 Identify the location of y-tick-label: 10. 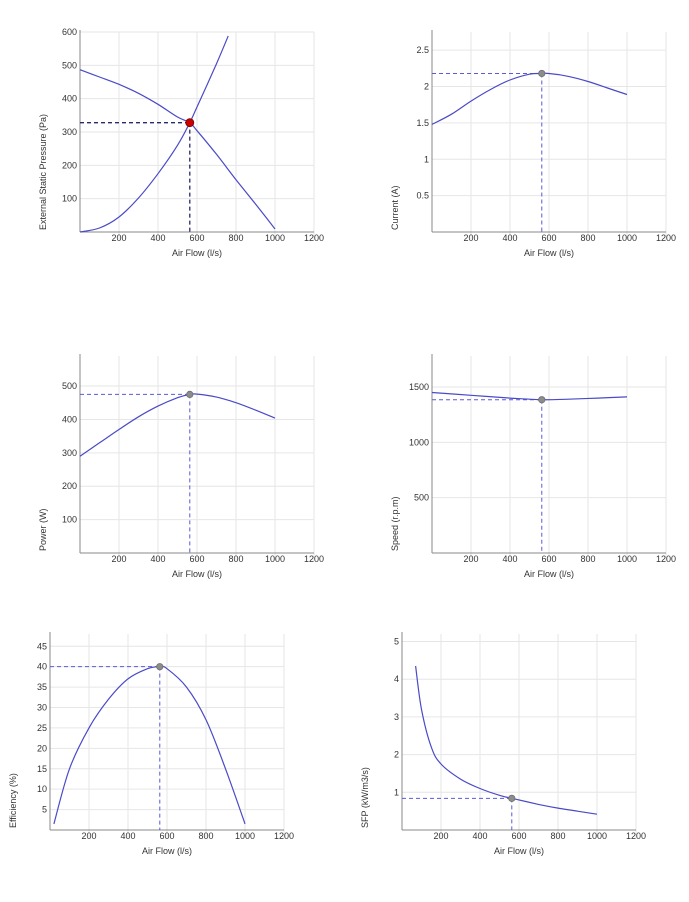
(42, 789).